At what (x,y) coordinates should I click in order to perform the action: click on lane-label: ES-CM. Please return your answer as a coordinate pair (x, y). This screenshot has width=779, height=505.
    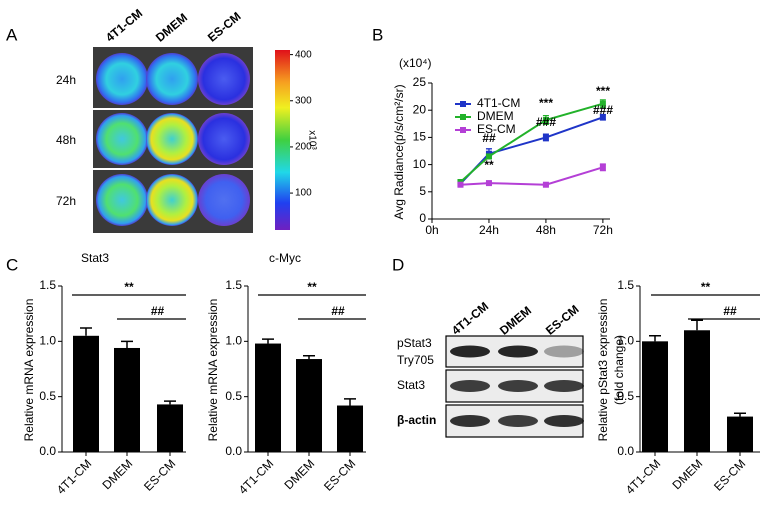
    Looking at the image, I should click on (562, 320).